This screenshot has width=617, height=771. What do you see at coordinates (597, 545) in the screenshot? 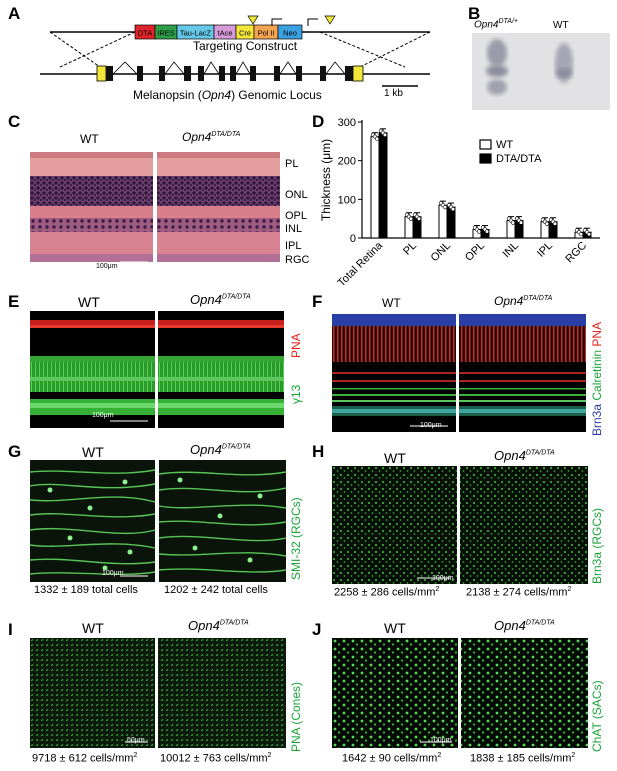
I see `panel-h-stain: Brn3a (RGCs)` at bounding box center [597, 545].